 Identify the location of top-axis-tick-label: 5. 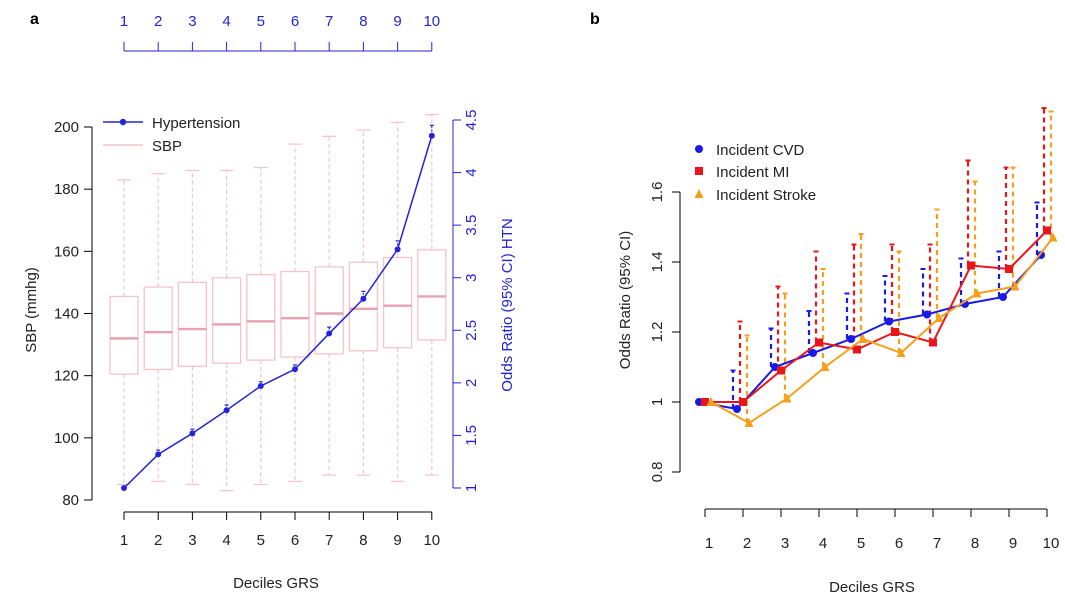
(261, 21).